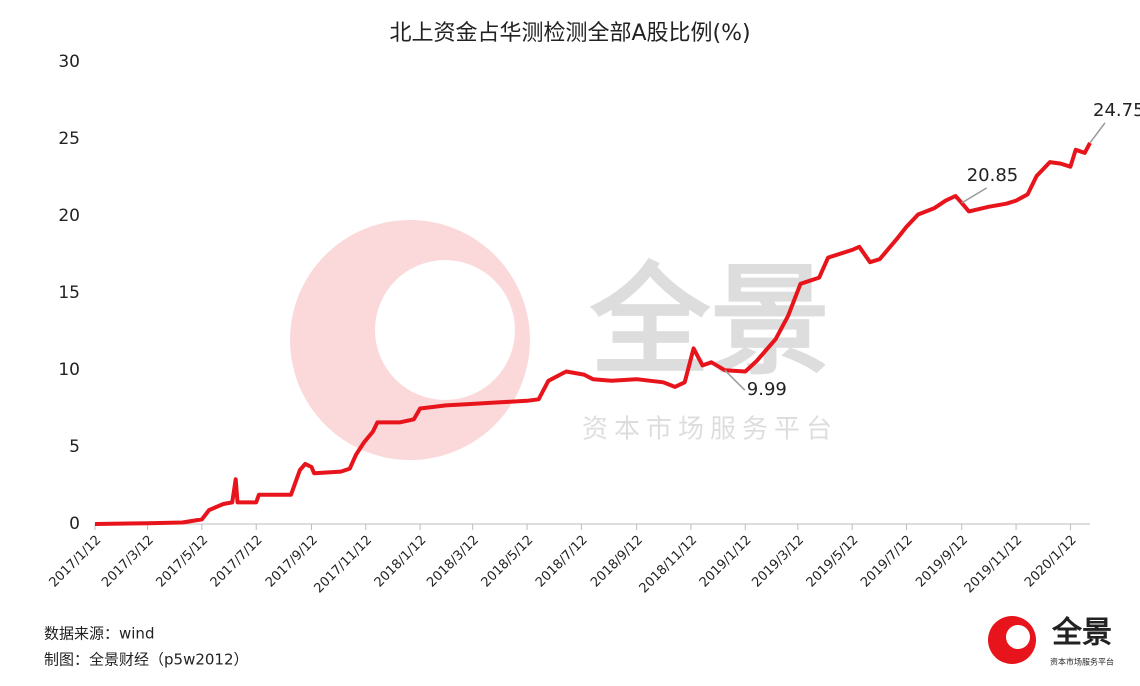 Image resolution: width=1140 pixels, height=686 pixels. I want to click on x-tick-label: 2018/11/12, so click(669, 565).